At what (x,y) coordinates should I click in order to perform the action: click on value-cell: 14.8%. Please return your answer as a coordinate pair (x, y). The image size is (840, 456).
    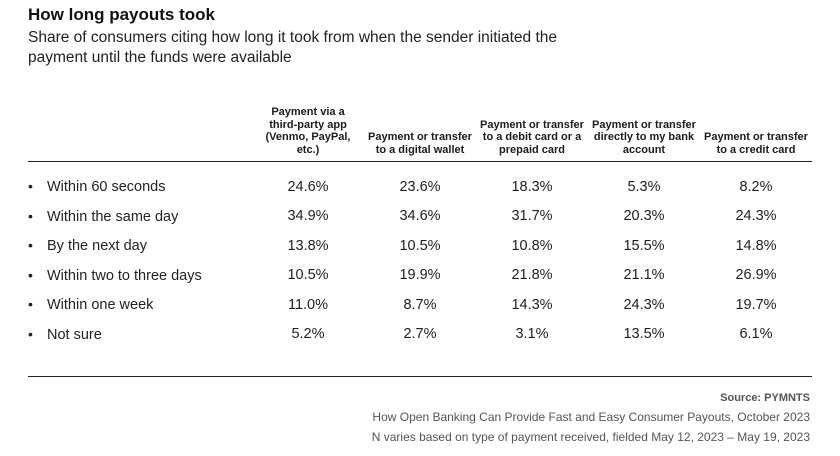
    Looking at the image, I should click on (756, 245).